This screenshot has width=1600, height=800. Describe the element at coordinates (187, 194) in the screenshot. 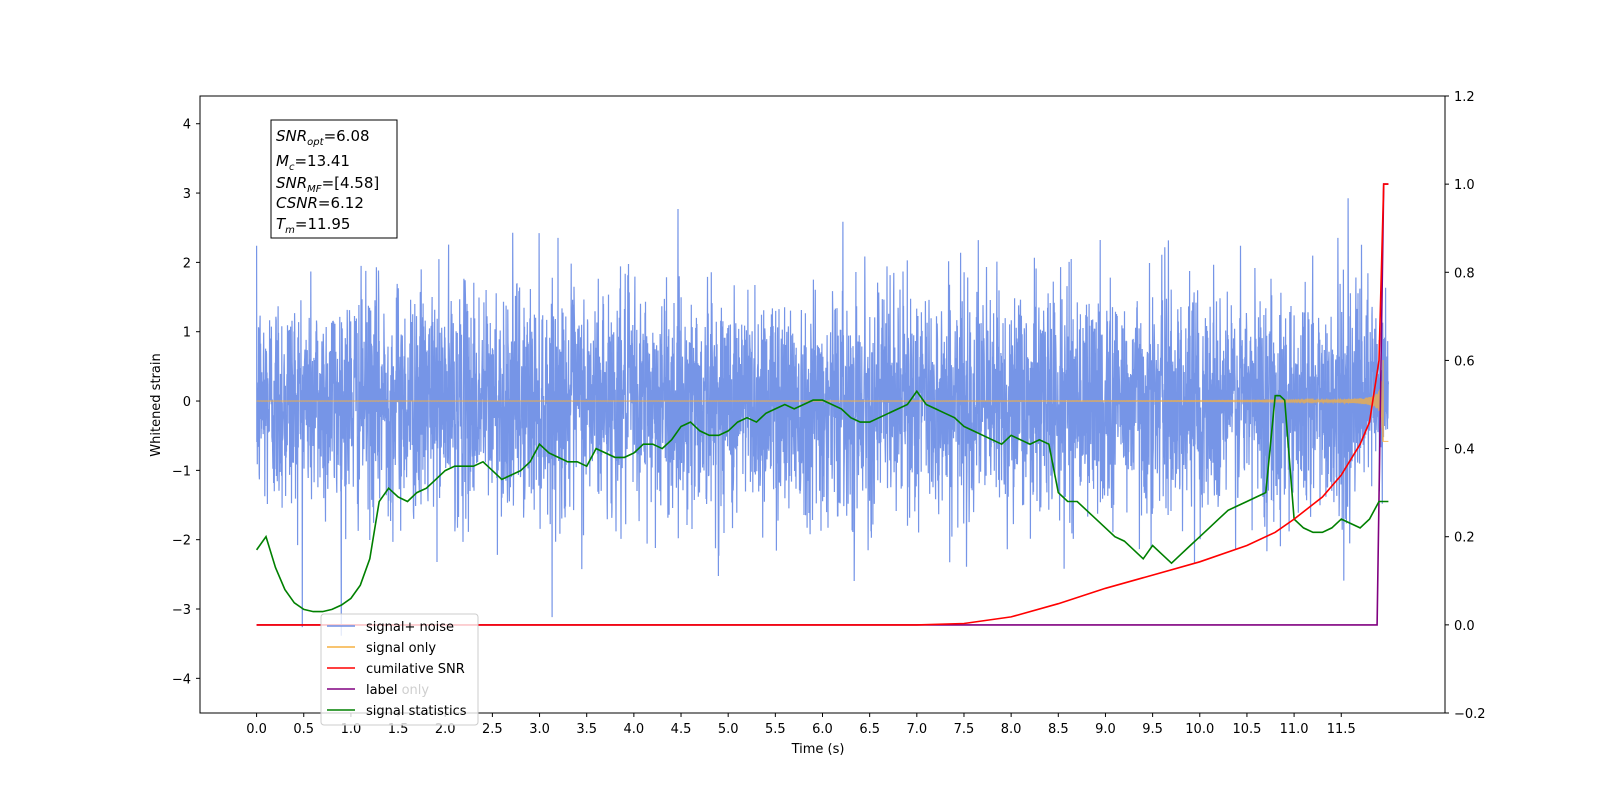

I see `y-tick-label: 3` at that location.